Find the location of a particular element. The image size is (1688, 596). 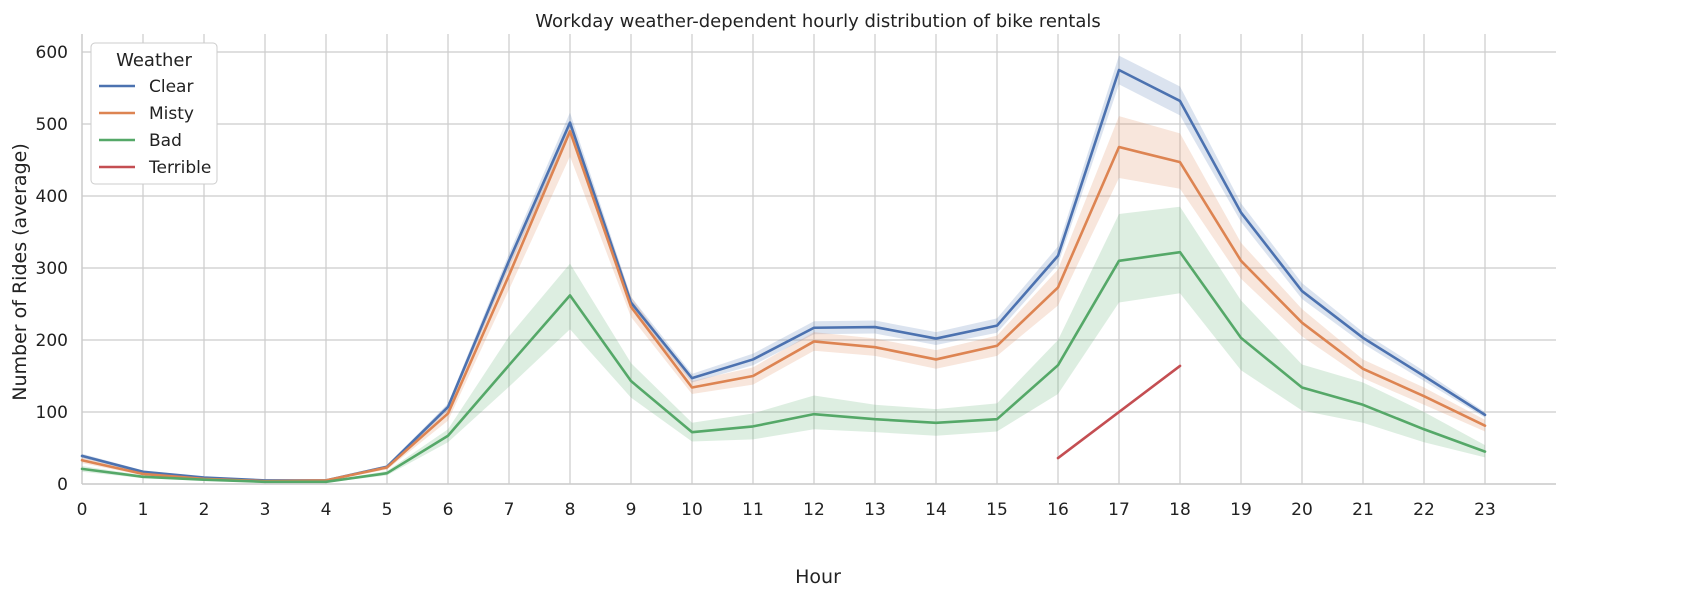

y-tick-label: 100 is located at coordinates (52, 413).